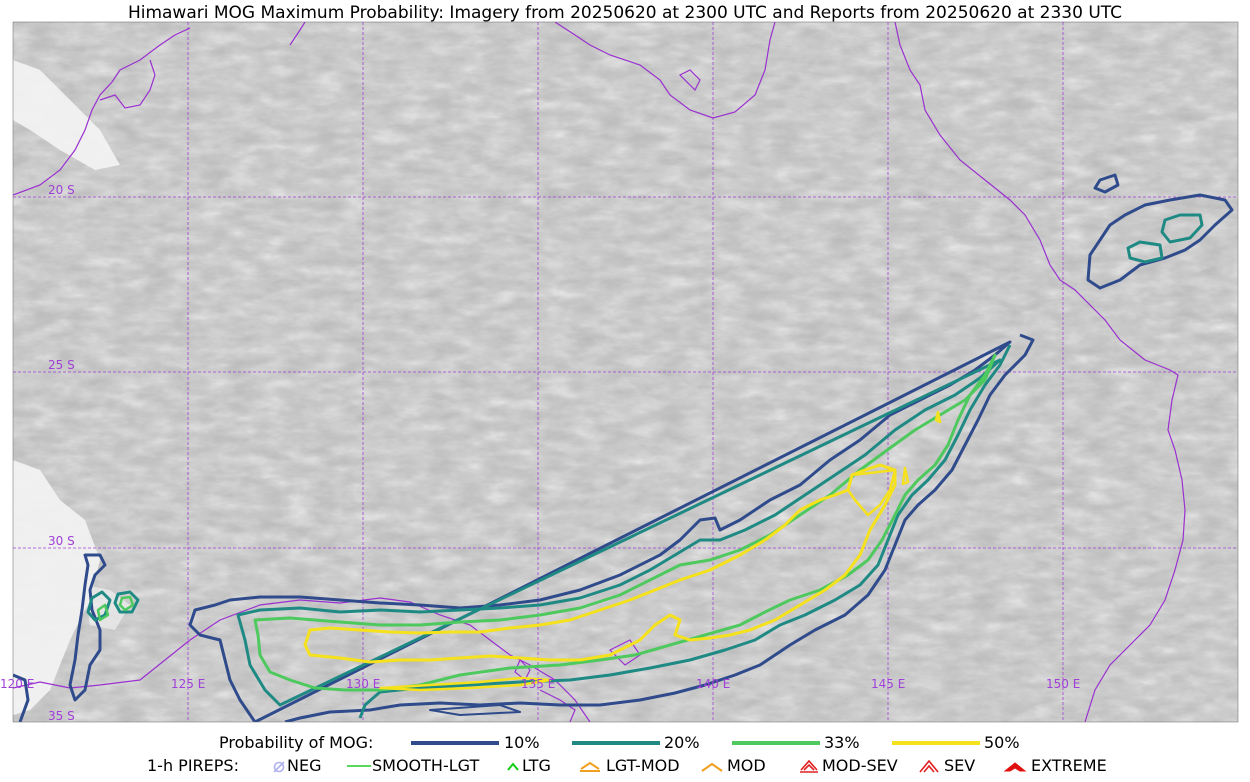 The height and width of the screenshot is (782, 1250). Describe the element at coordinates (682, 742) in the screenshot. I see `legend-label-20: 20%` at that location.